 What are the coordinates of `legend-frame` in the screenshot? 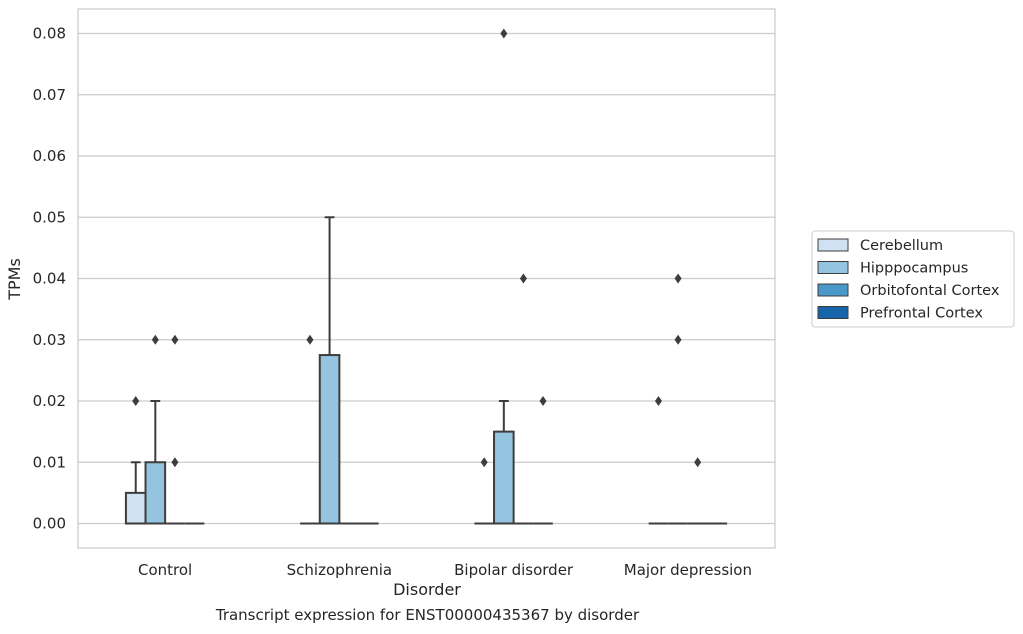 It's located at (913, 279).